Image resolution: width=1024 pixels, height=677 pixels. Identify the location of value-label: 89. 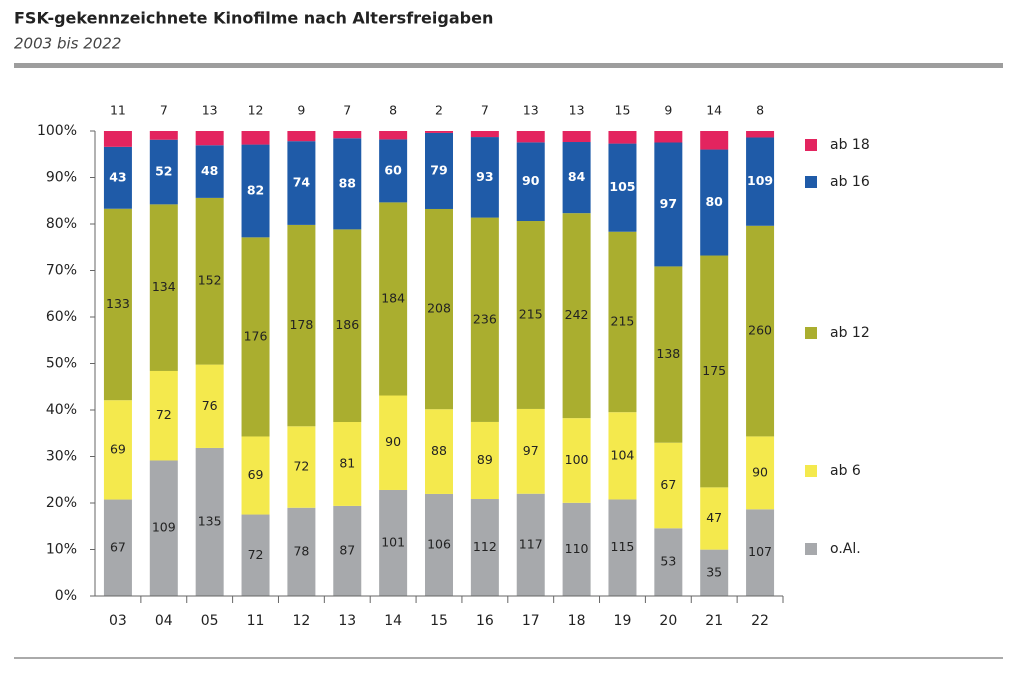
(485, 459).